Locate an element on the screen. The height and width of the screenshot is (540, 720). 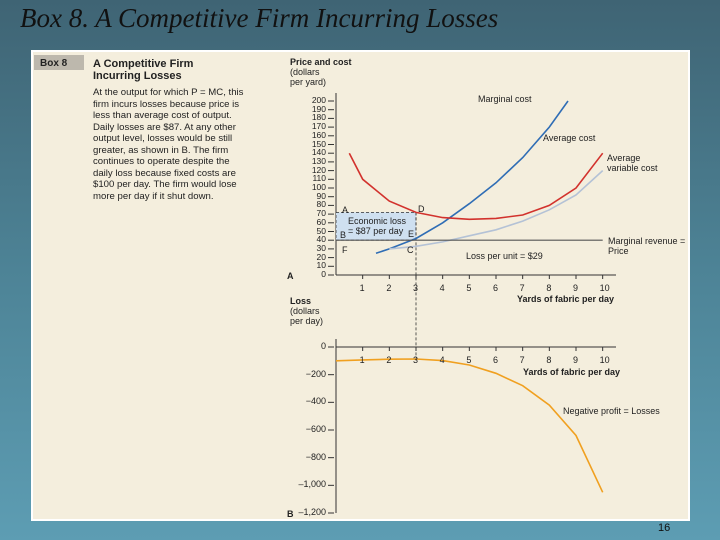
series-label: Negative profit = Losses is located at coordinates (611, 411).